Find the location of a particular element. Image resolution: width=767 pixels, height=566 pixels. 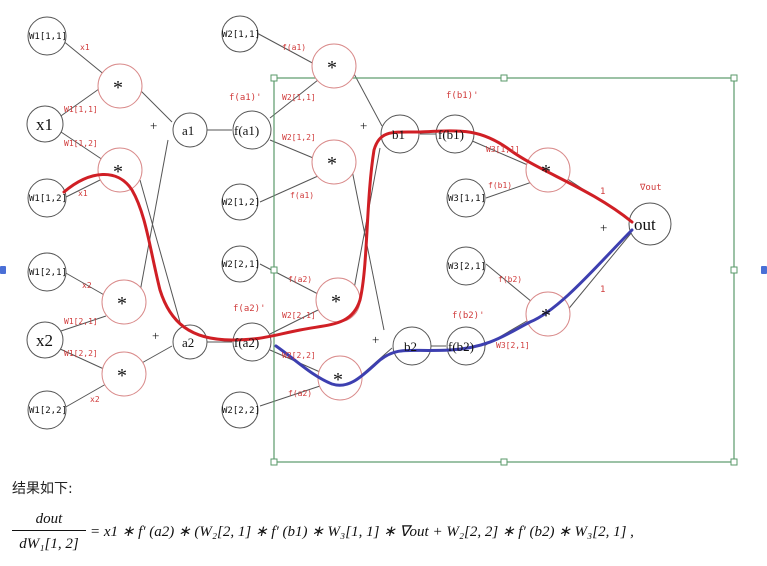

node-w2-21: W2[2,1] is located at coordinates (241, 265).